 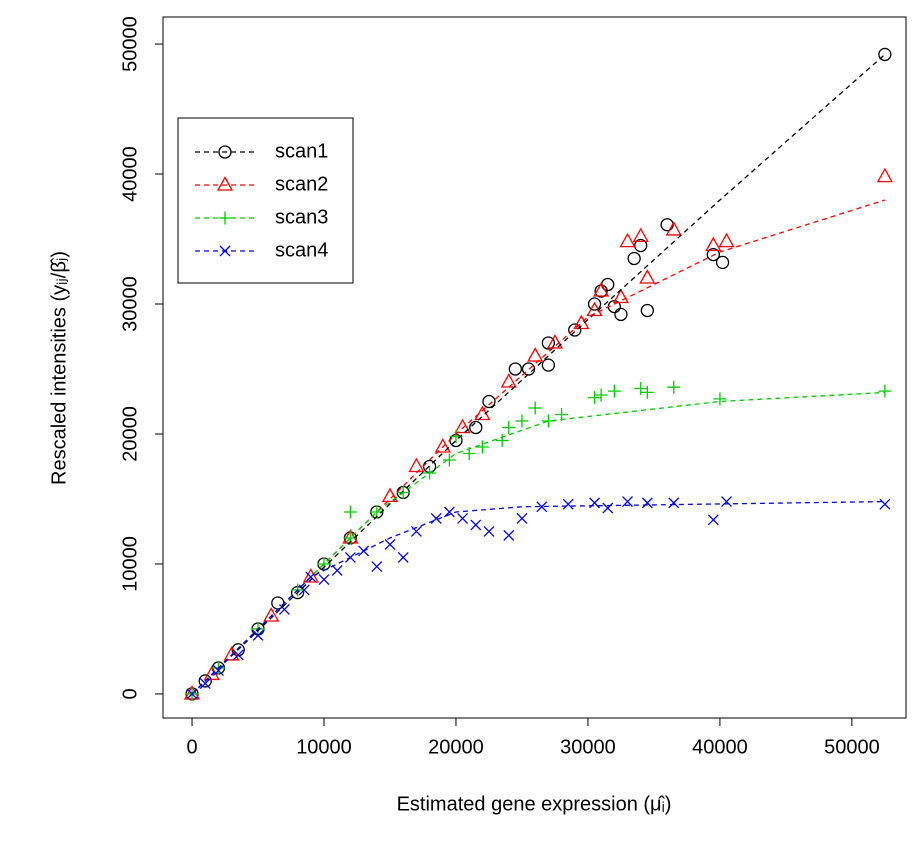 What do you see at coordinates (301, 151) in the screenshot?
I see `legend-label: scan1` at bounding box center [301, 151].